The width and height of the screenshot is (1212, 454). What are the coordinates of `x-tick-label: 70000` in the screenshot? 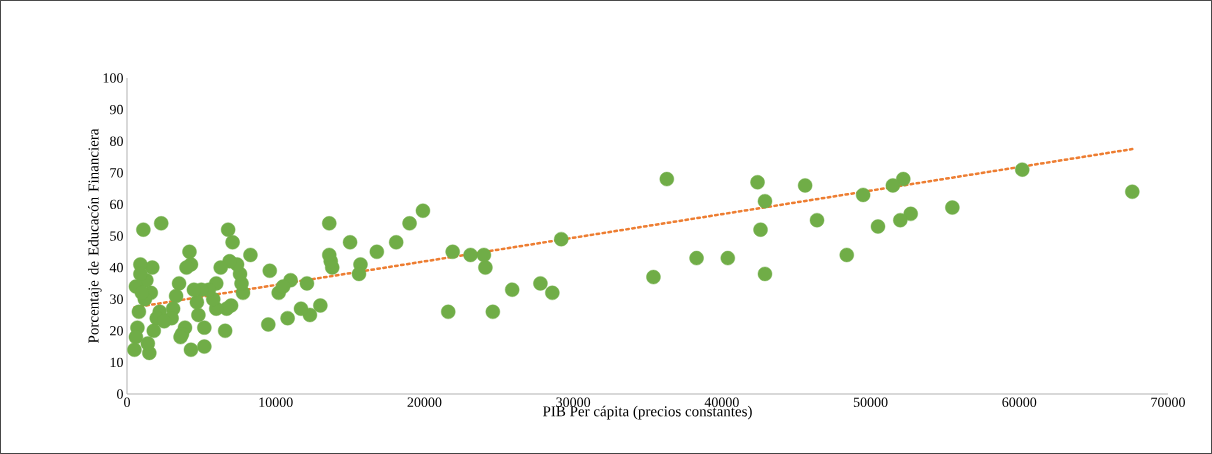 It's located at (1168, 402).